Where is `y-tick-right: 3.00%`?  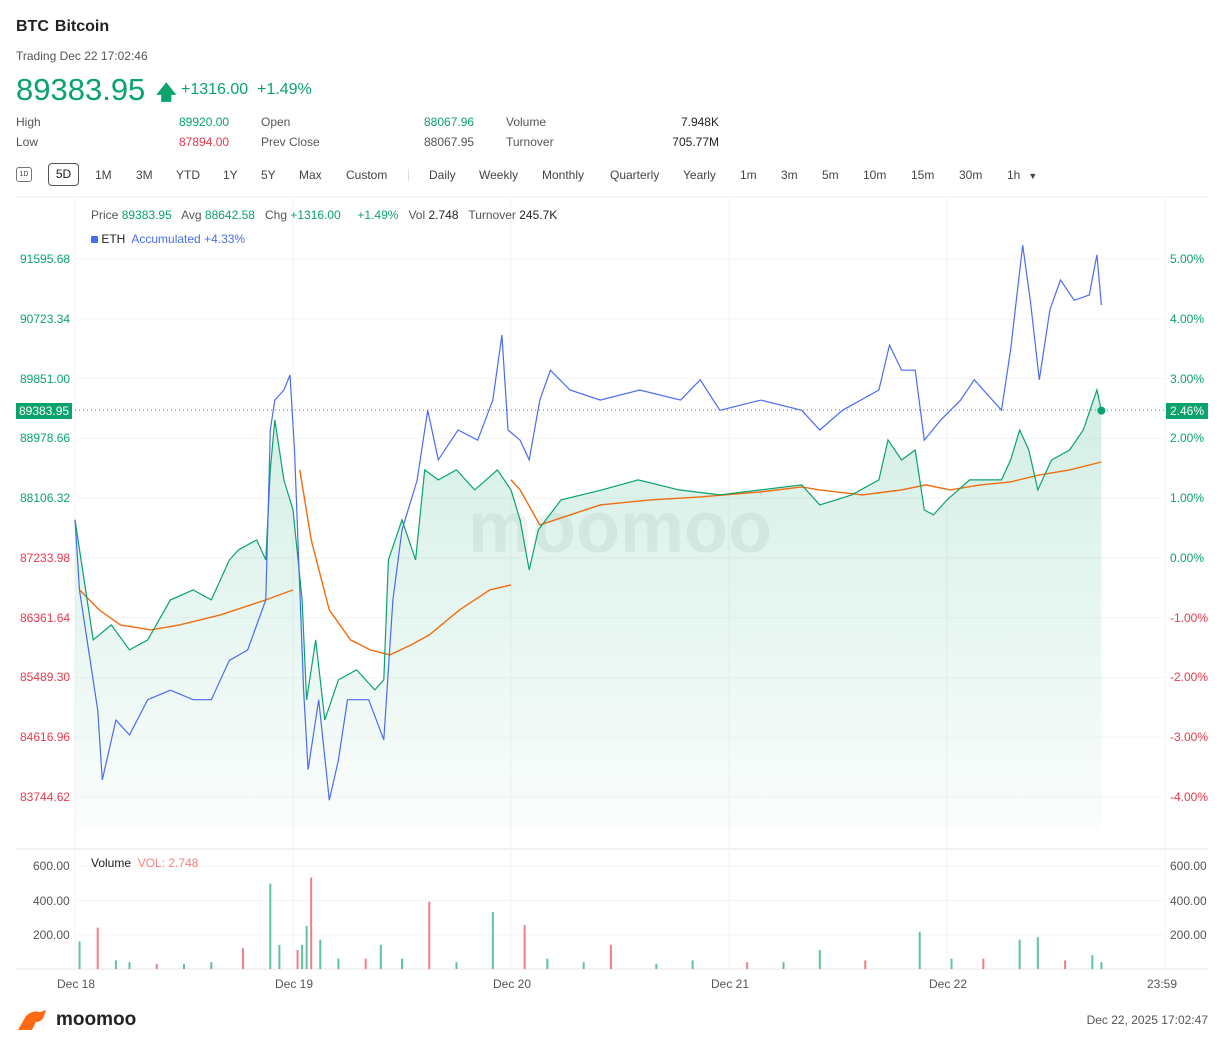
y-tick-right: 3.00% is located at coordinates (1187, 378).